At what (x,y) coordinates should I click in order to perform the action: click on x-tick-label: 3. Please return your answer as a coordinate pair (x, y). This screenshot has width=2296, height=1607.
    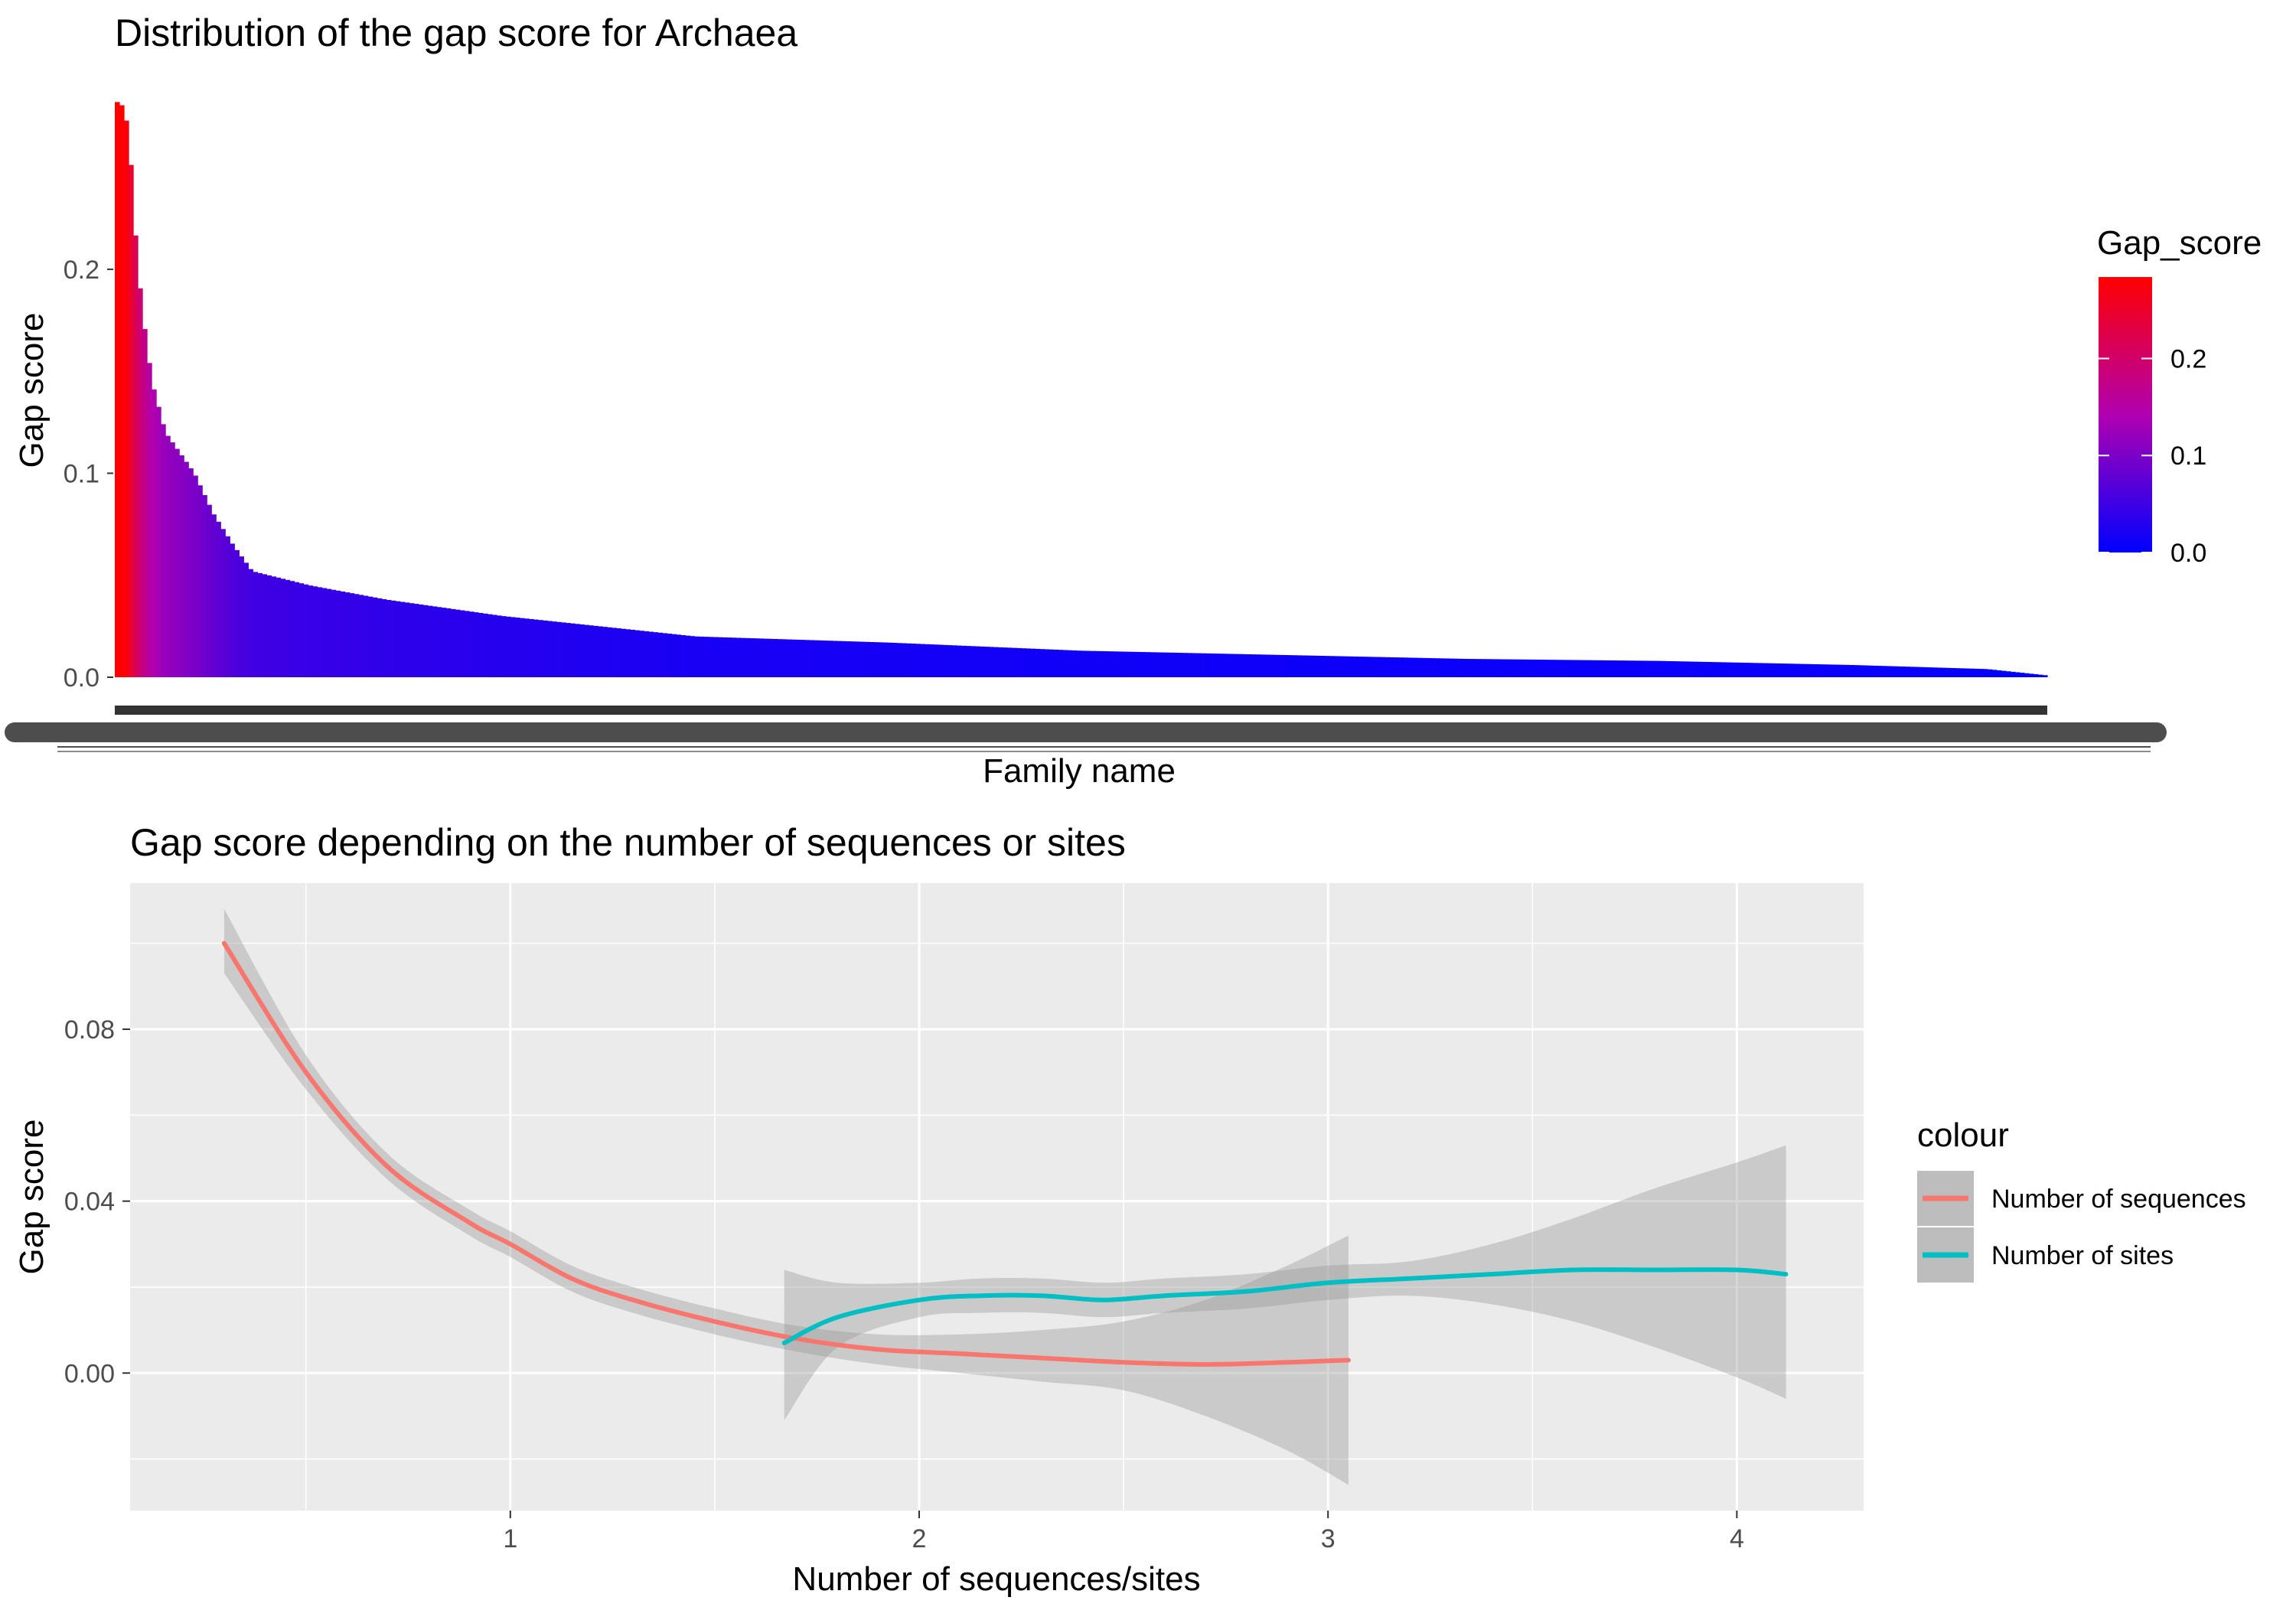
    Looking at the image, I should click on (1328, 1538).